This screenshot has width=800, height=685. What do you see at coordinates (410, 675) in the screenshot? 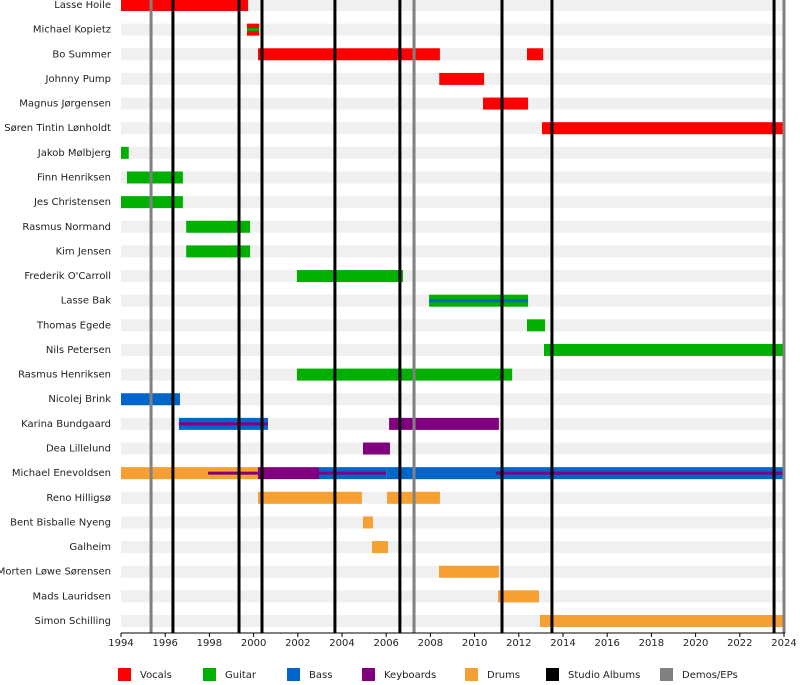
I see `legend-label: Keyboards` at bounding box center [410, 675].